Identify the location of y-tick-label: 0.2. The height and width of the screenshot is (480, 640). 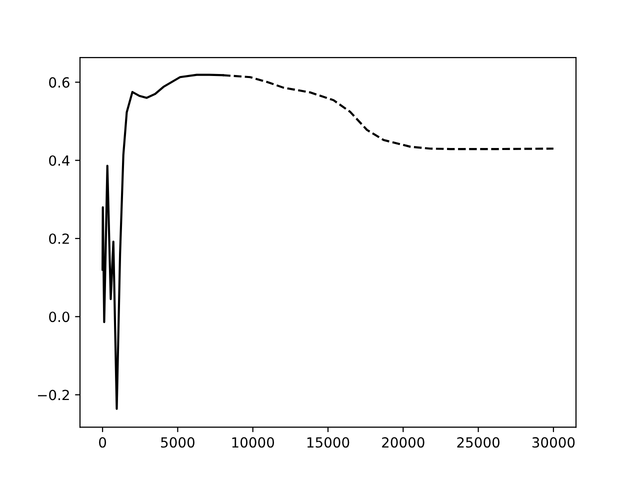
(59, 238).